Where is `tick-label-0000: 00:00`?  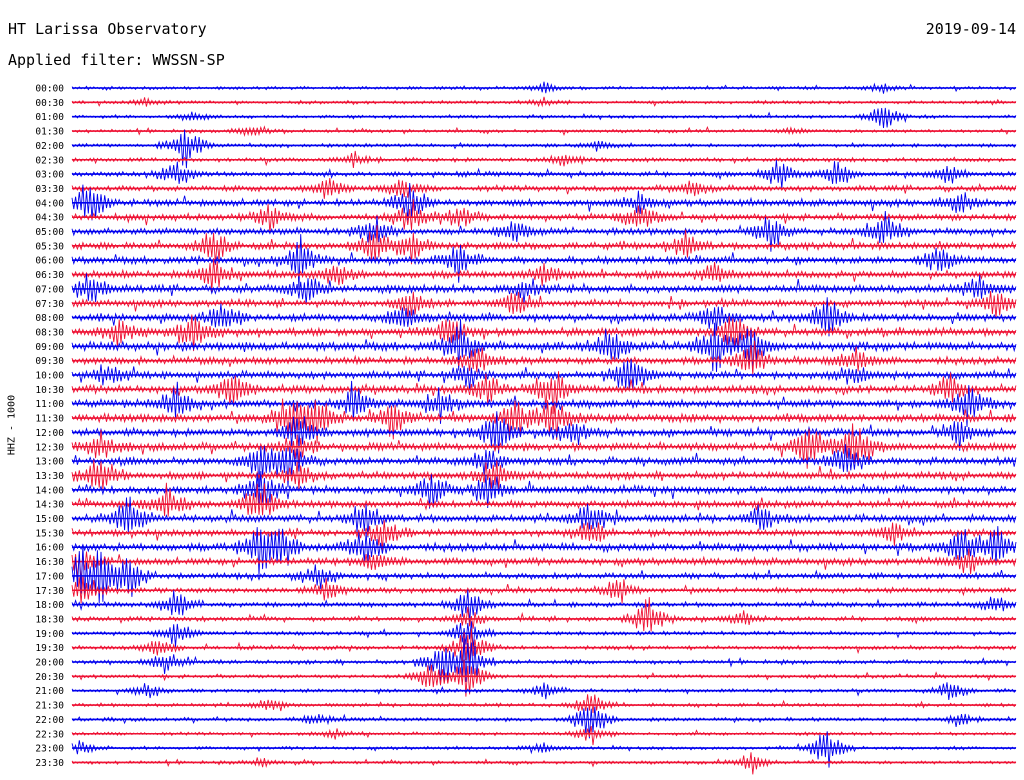
tick-label-0000: 00:00 is located at coordinates (49, 89).